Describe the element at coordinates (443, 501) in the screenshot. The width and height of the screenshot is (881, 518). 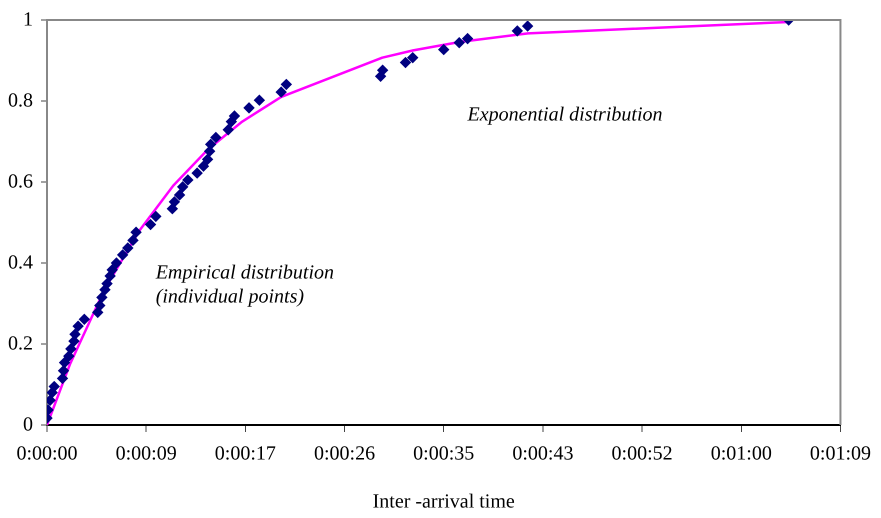
I see `x-axis-title: Inter -arrival time` at that location.